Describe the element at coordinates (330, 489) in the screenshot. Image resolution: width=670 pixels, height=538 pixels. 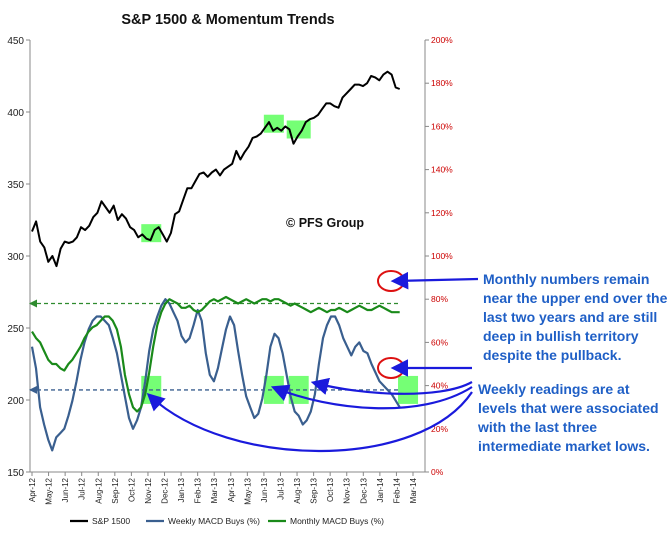
I see `x-tick-label: Oct-13` at that location.